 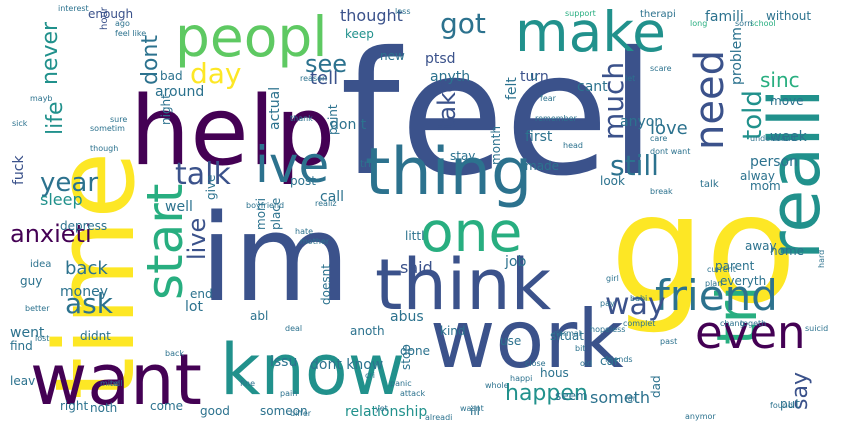 I want to click on cloud-word: move, so click(x=787, y=101).